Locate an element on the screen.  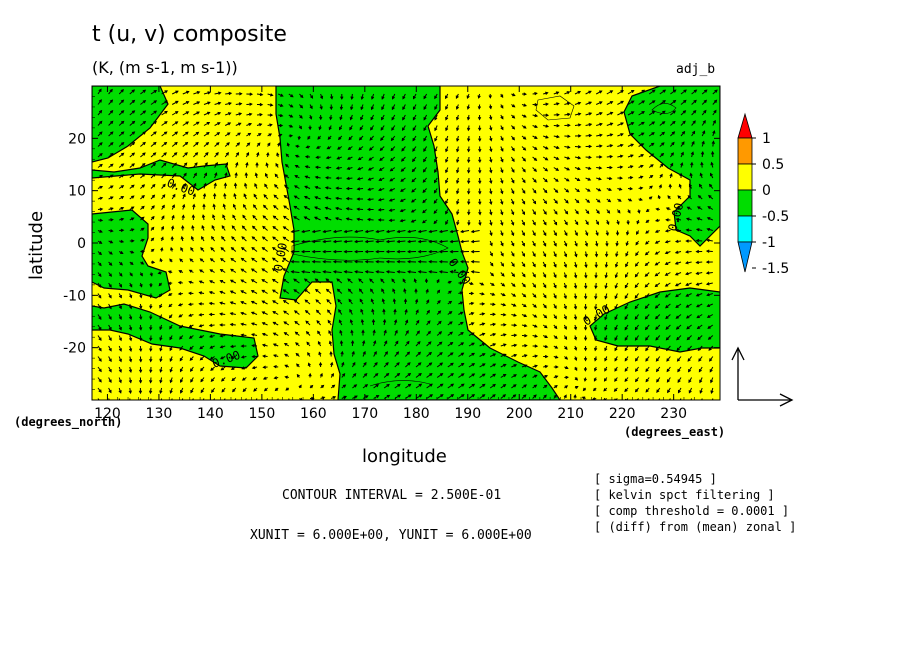
note-filter: [ kelvin spct filtering ] is located at coordinates (684, 495).